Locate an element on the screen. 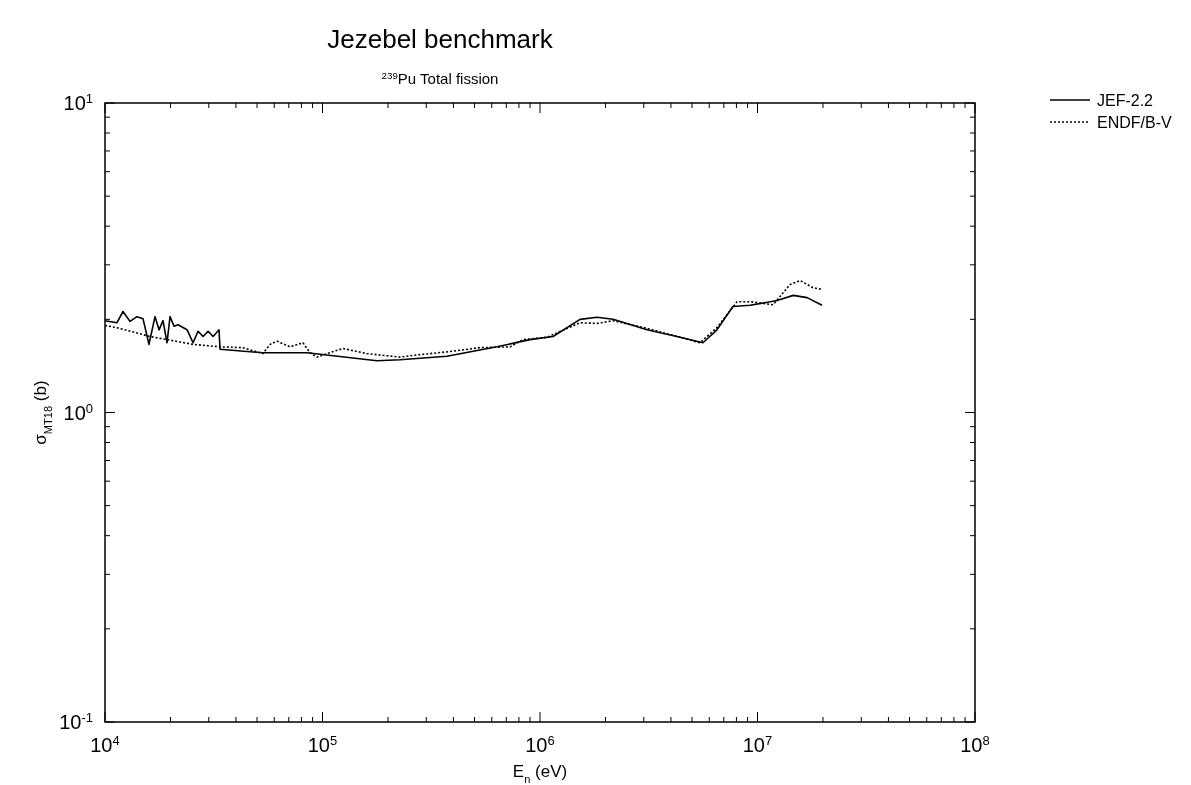  x-tick-label: 10$^{6}$ is located at coordinates (540, 744).